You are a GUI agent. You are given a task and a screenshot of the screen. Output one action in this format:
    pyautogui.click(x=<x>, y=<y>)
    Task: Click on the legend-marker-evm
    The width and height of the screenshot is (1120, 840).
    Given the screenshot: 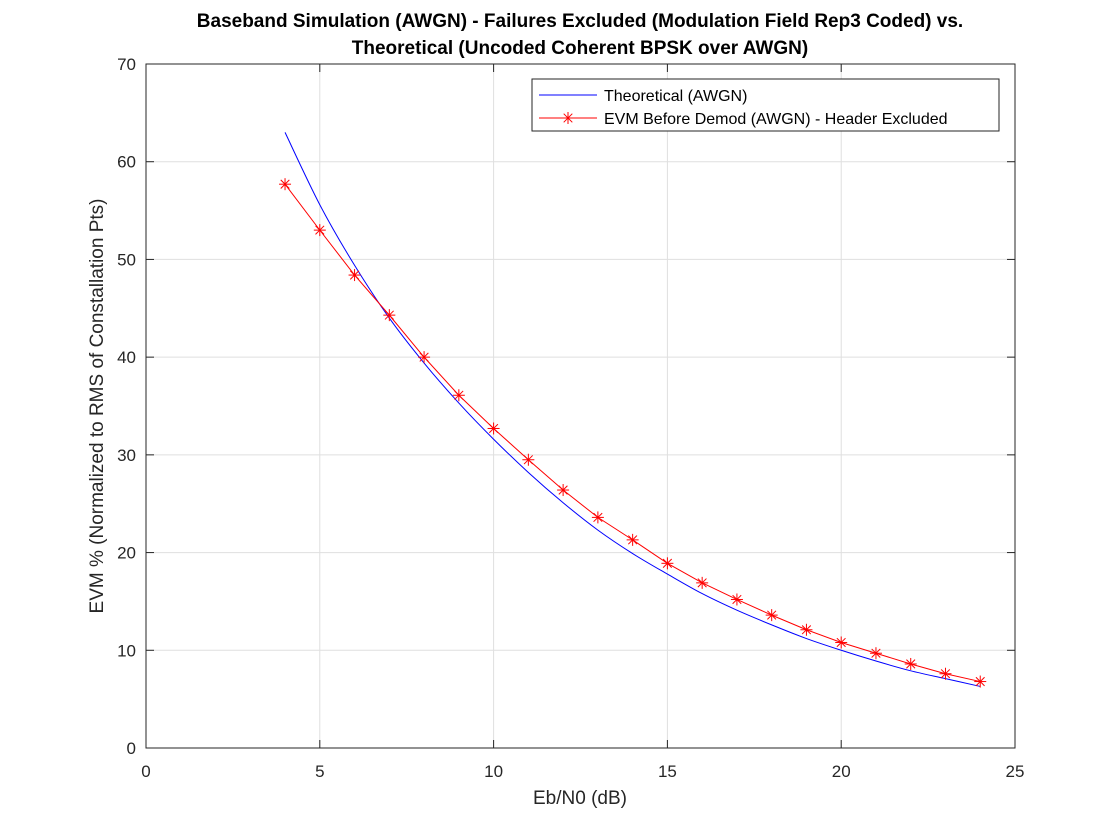 What is the action you would take?
    pyautogui.click(x=568, y=118)
    